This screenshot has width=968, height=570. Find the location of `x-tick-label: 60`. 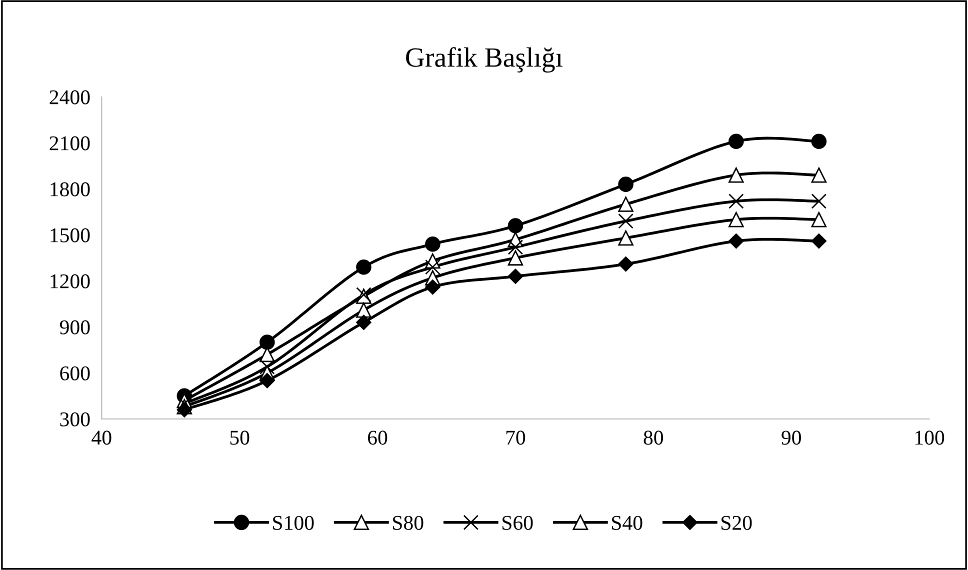

x-tick-label: 60 is located at coordinates (378, 437).